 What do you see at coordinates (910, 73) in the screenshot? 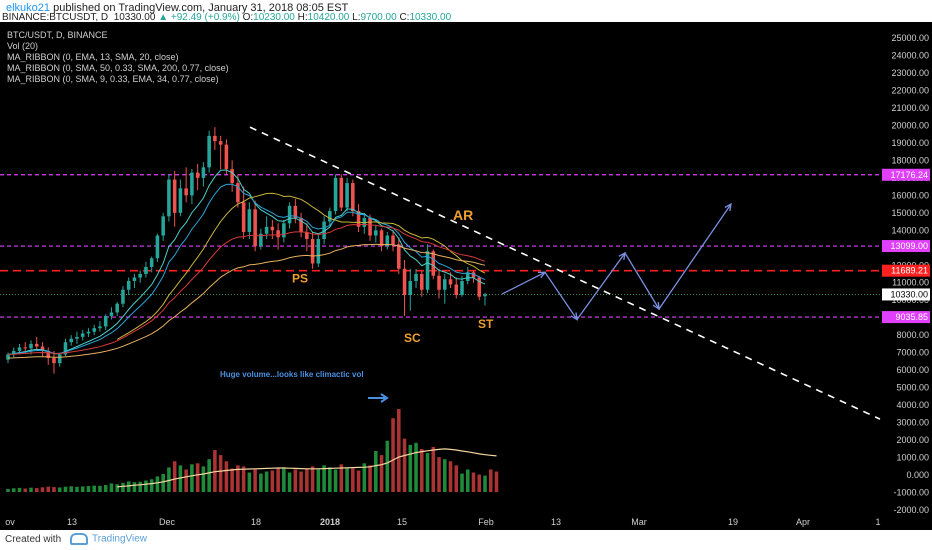
I see `y-tick-label: 23000.00` at bounding box center [910, 73].